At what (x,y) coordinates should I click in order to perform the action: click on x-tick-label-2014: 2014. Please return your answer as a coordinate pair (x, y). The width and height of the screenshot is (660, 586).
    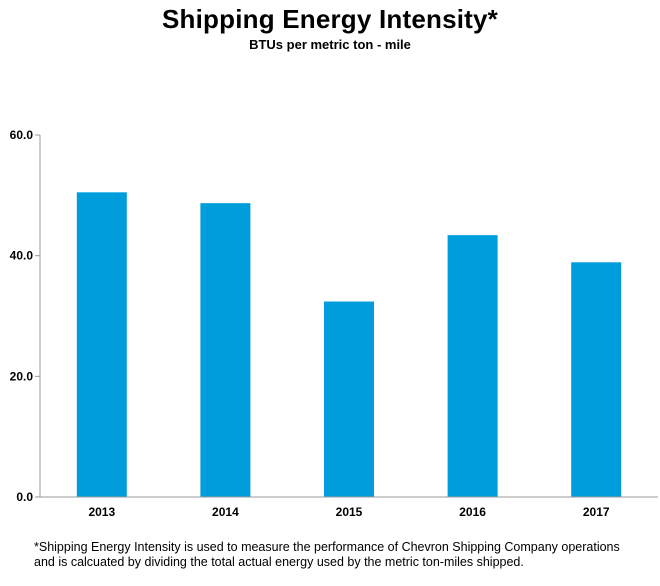
    Looking at the image, I should click on (225, 512).